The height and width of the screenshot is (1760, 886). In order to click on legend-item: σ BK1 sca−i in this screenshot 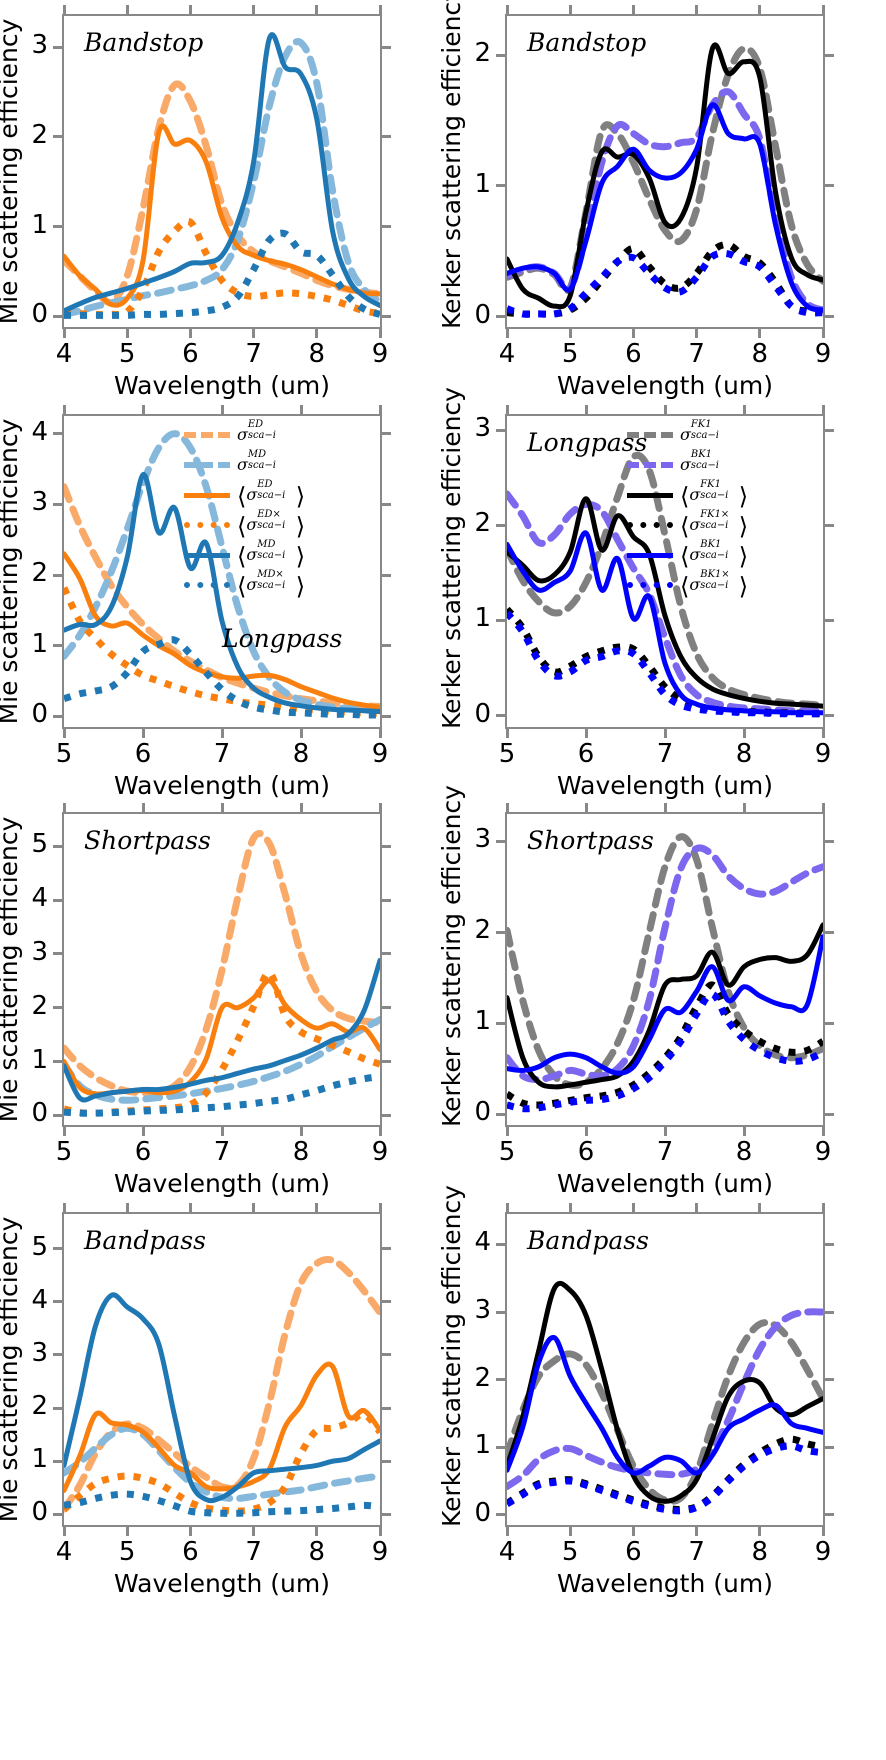, I will do `click(687, 464)`.